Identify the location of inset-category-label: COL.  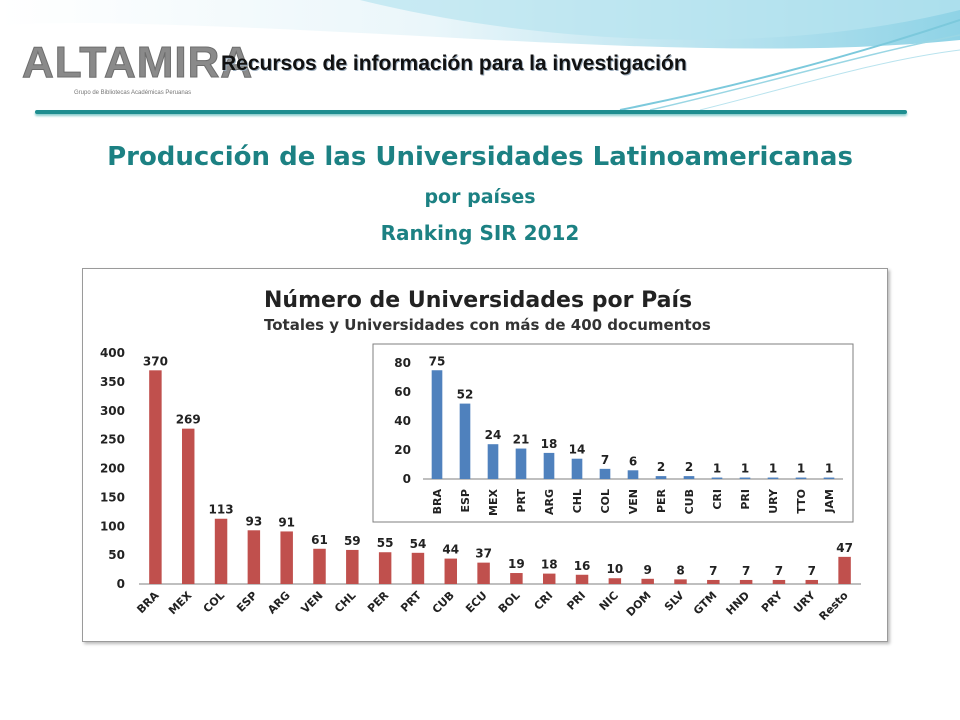
(605, 501).